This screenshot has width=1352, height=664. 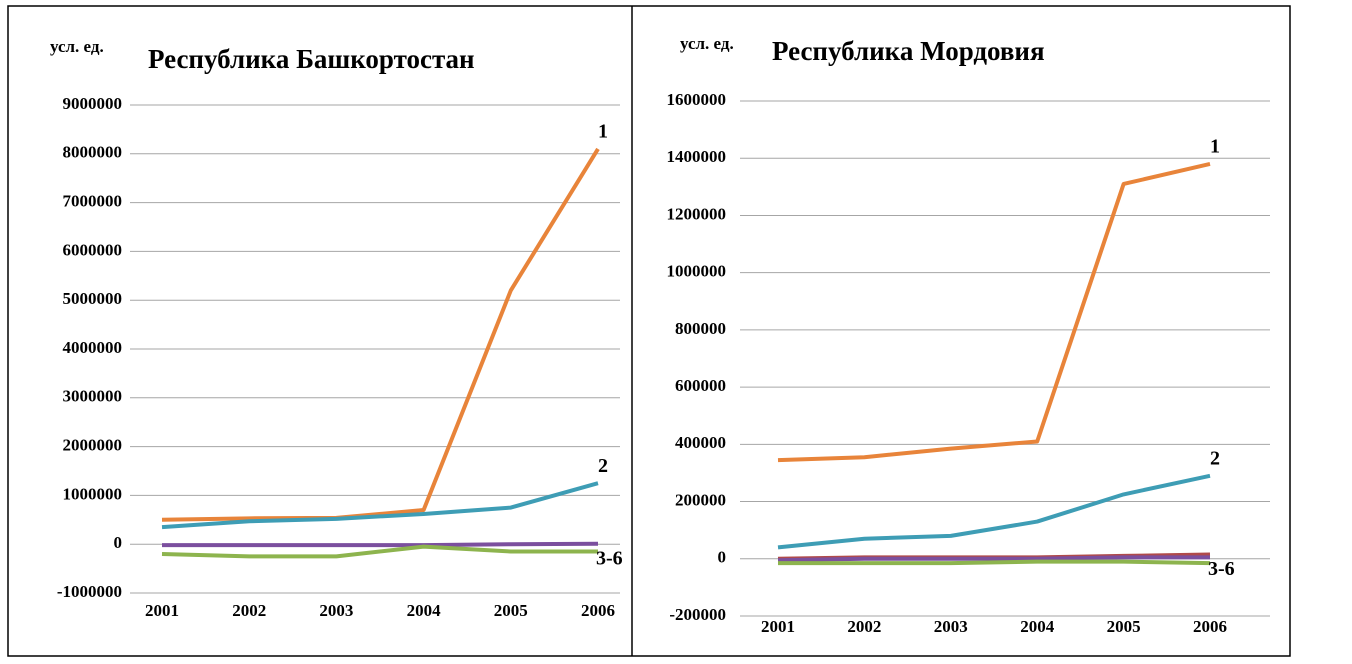 What do you see at coordinates (93, 445) in the screenshot?
I see `y-tick-label: 2000000` at bounding box center [93, 445].